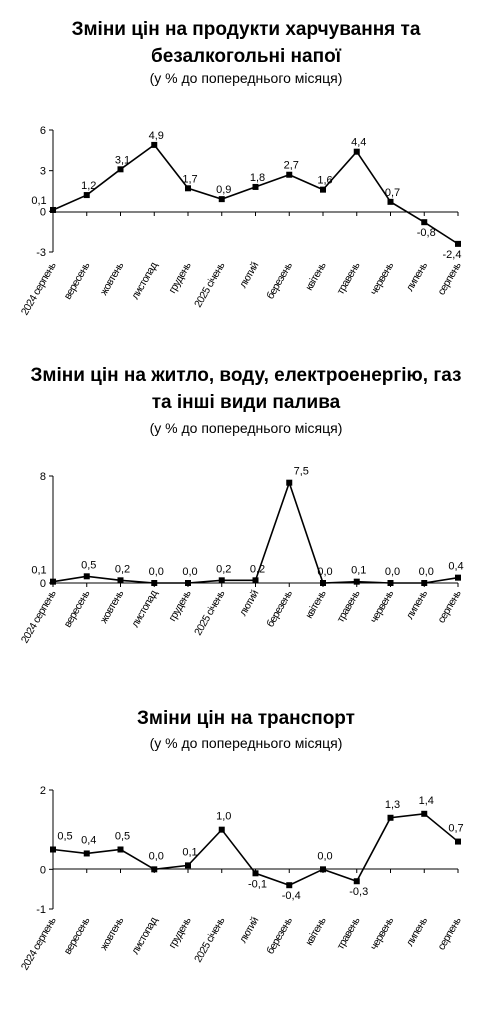 This screenshot has height=1022, width=492. What do you see at coordinates (358, 892) in the screenshot?
I see `data-label: -0,3` at bounding box center [358, 892].